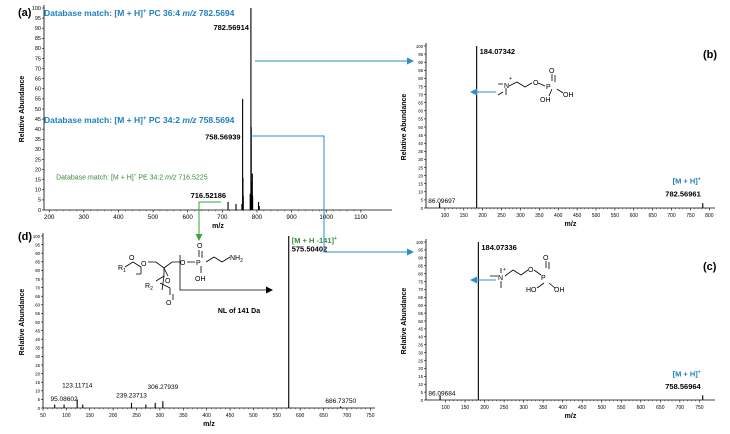 The width and height of the screenshot is (730, 434). What do you see at coordinates (162, 387) in the screenshot?
I see `peak-annotation: 306.27939` at bounding box center [162, 387].